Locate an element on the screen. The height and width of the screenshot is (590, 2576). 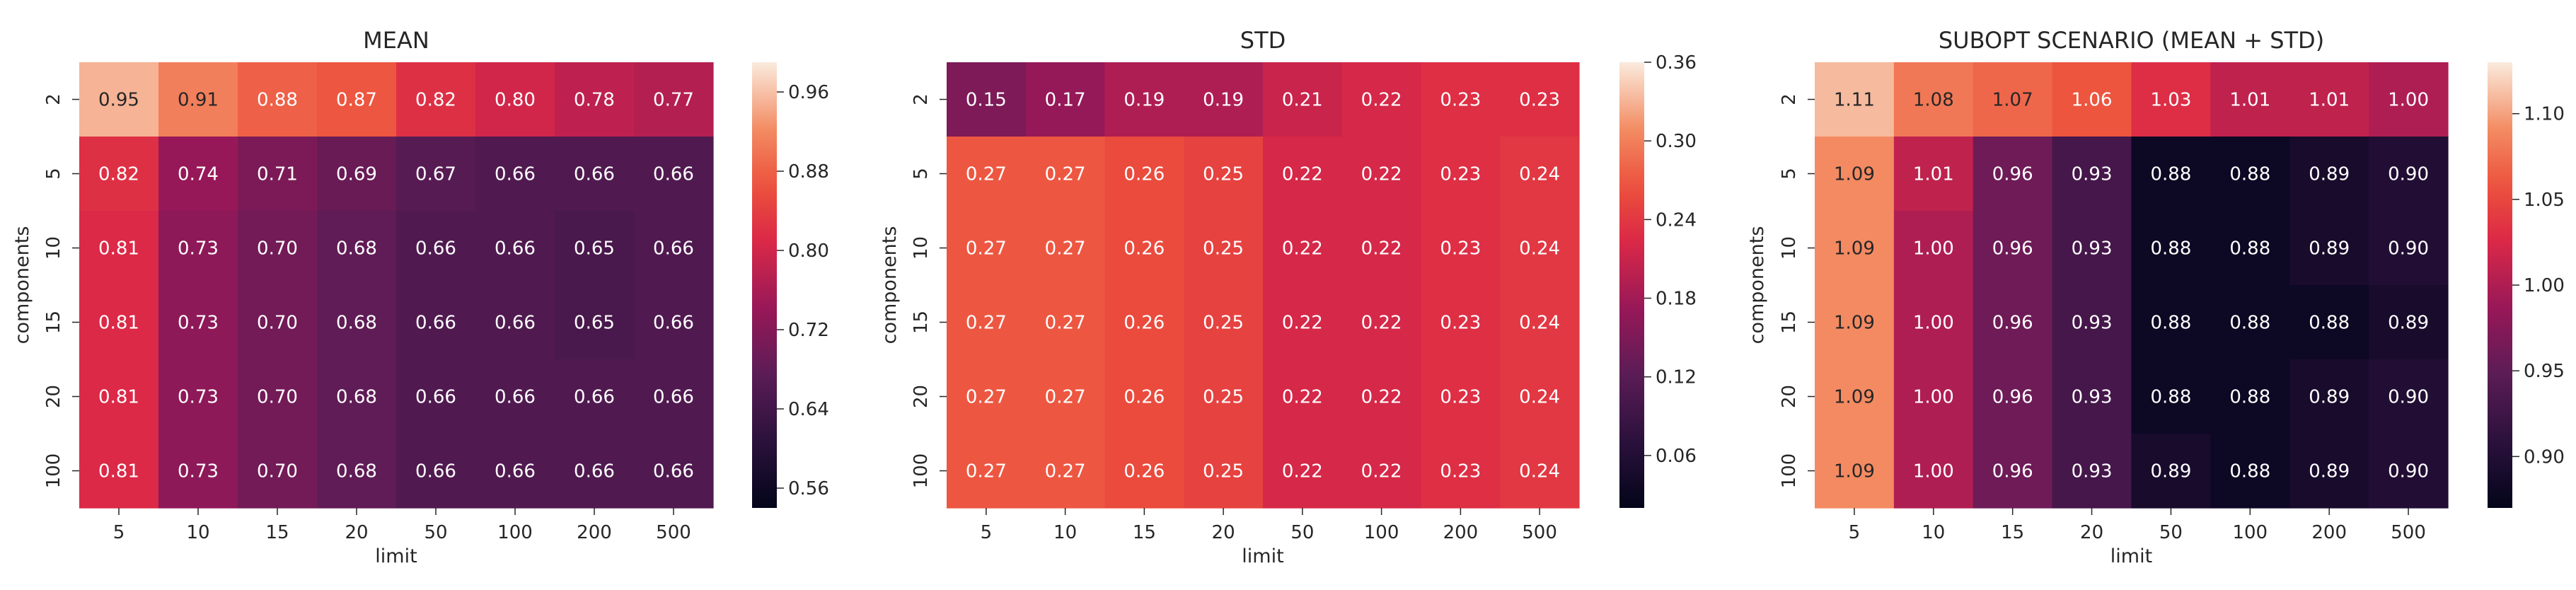
x-tick-label: 50 is located at coordinates (2171, 532).